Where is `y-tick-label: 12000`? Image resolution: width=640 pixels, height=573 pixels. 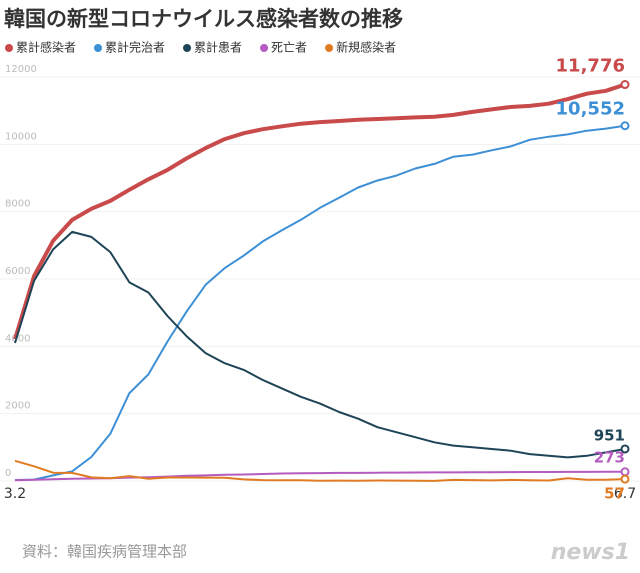 y-tick-label: 12000 is located at coordinates (21, 69).